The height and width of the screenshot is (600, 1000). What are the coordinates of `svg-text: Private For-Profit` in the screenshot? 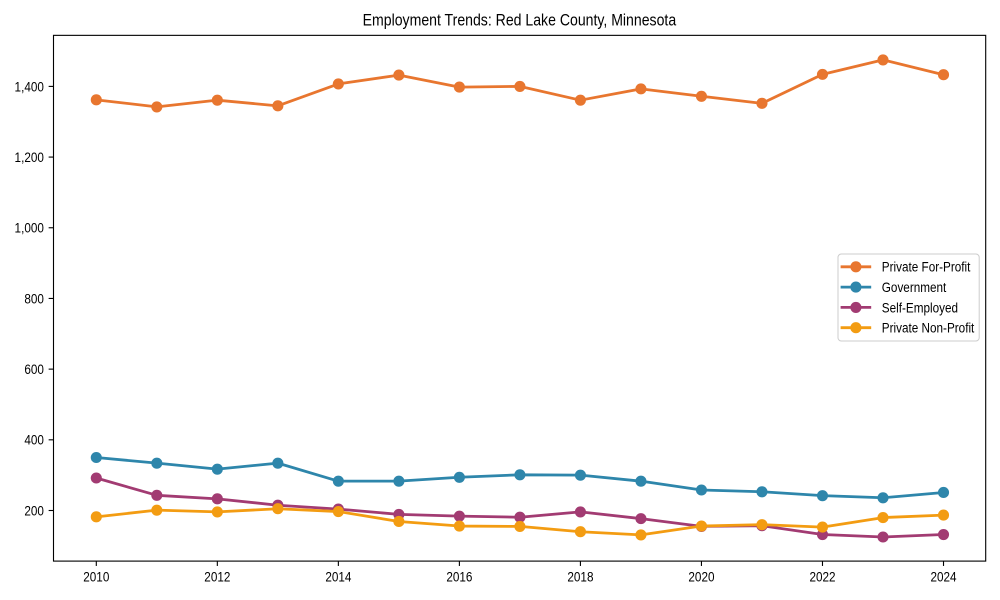 It's located at (926, 267).